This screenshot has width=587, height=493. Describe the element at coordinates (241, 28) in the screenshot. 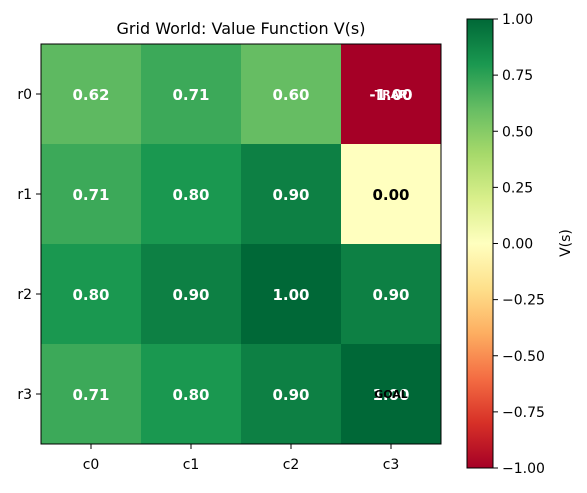

I see `chart-title: Grid World: Value Function V(s)` at that location.